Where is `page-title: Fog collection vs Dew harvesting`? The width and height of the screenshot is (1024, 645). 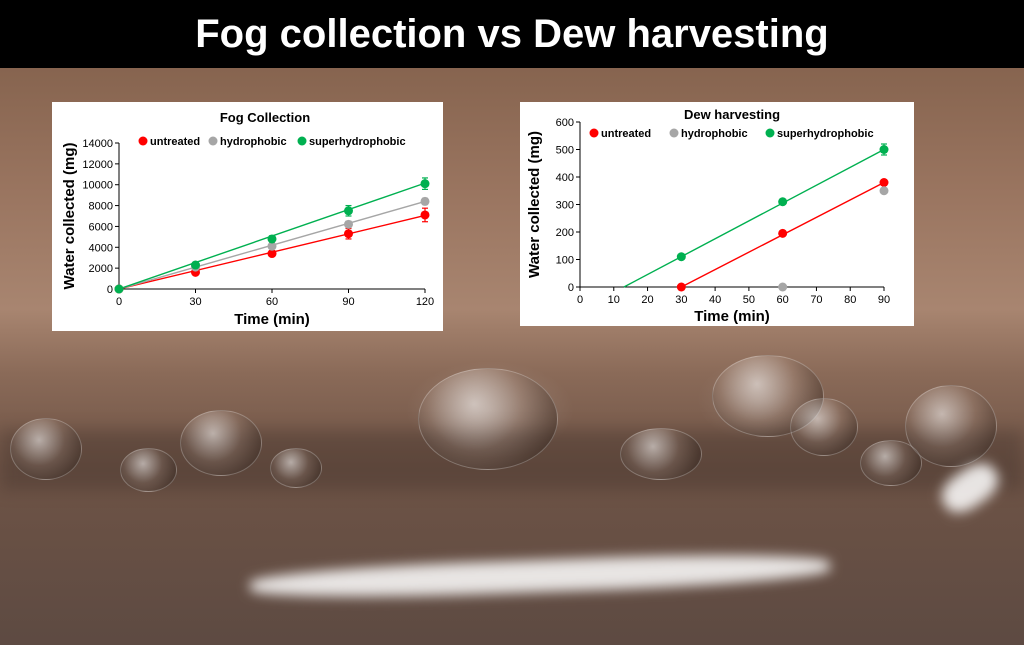
page-title: Fog collection vs Dew harvesting is located at coordinates (512, 33).